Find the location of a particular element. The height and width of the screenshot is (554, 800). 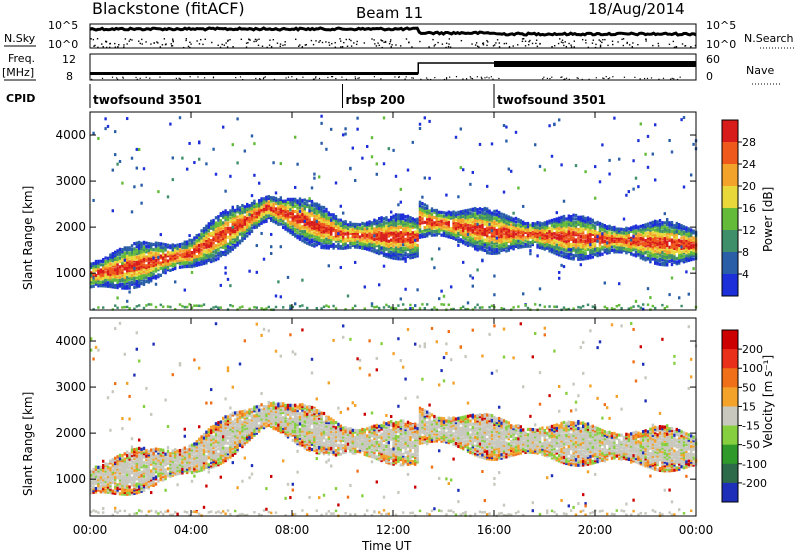

nsearch-dot is located at coordinates (186, 40).